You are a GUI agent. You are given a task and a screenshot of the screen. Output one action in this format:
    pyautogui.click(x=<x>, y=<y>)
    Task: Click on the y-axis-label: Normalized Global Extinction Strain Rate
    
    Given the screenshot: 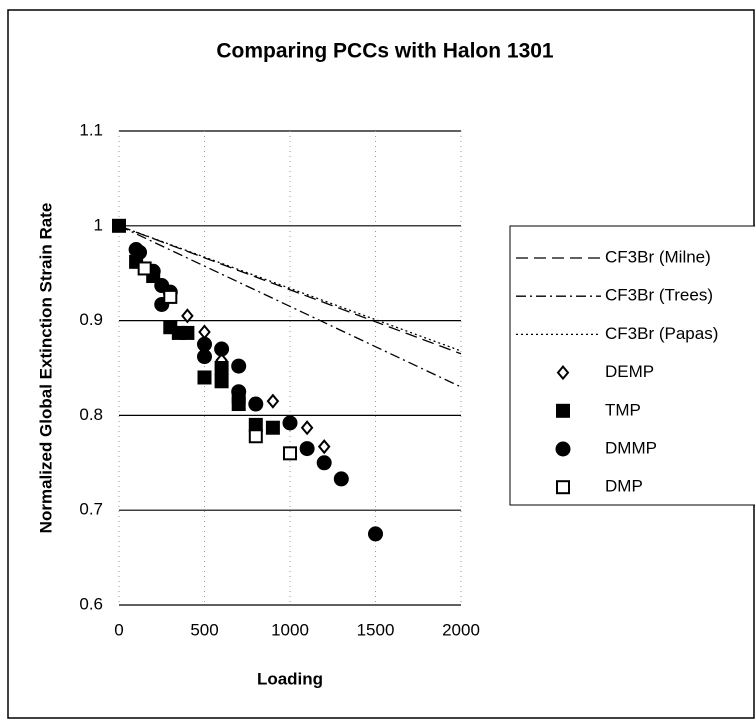 What is the action you would take?
    pyautogui.click(x=45, y=368)
    